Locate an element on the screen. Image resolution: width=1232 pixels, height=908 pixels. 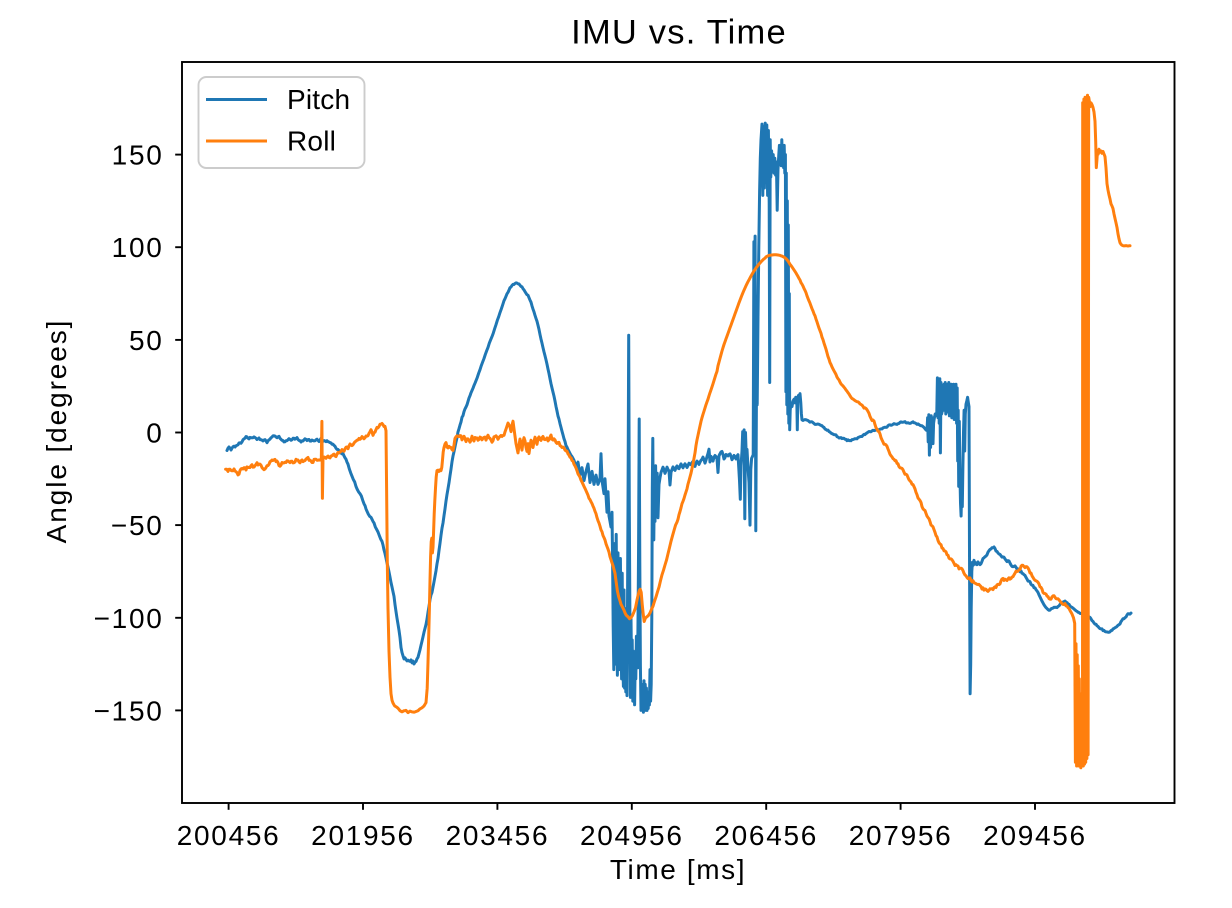
svg-text: Angle [degrees] is located at coordinates (56, 431).